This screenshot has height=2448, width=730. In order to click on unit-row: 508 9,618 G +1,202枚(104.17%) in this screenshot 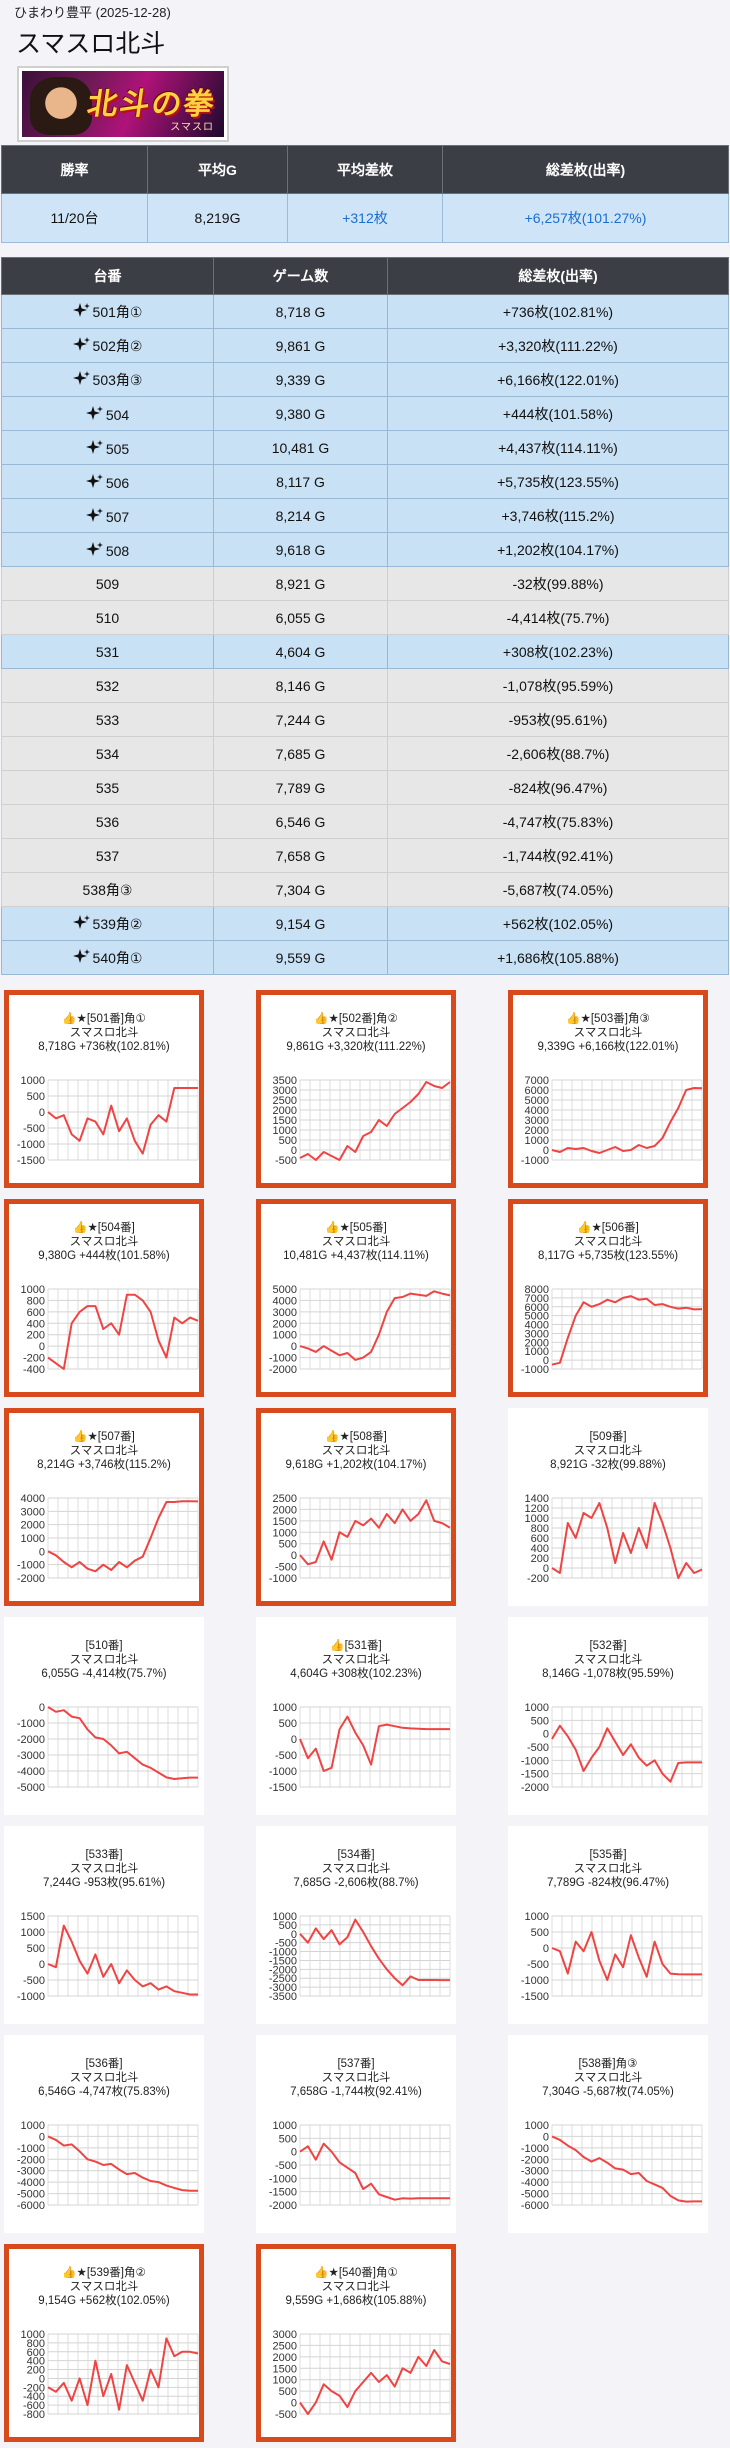, I will do `click(365, 549)`.